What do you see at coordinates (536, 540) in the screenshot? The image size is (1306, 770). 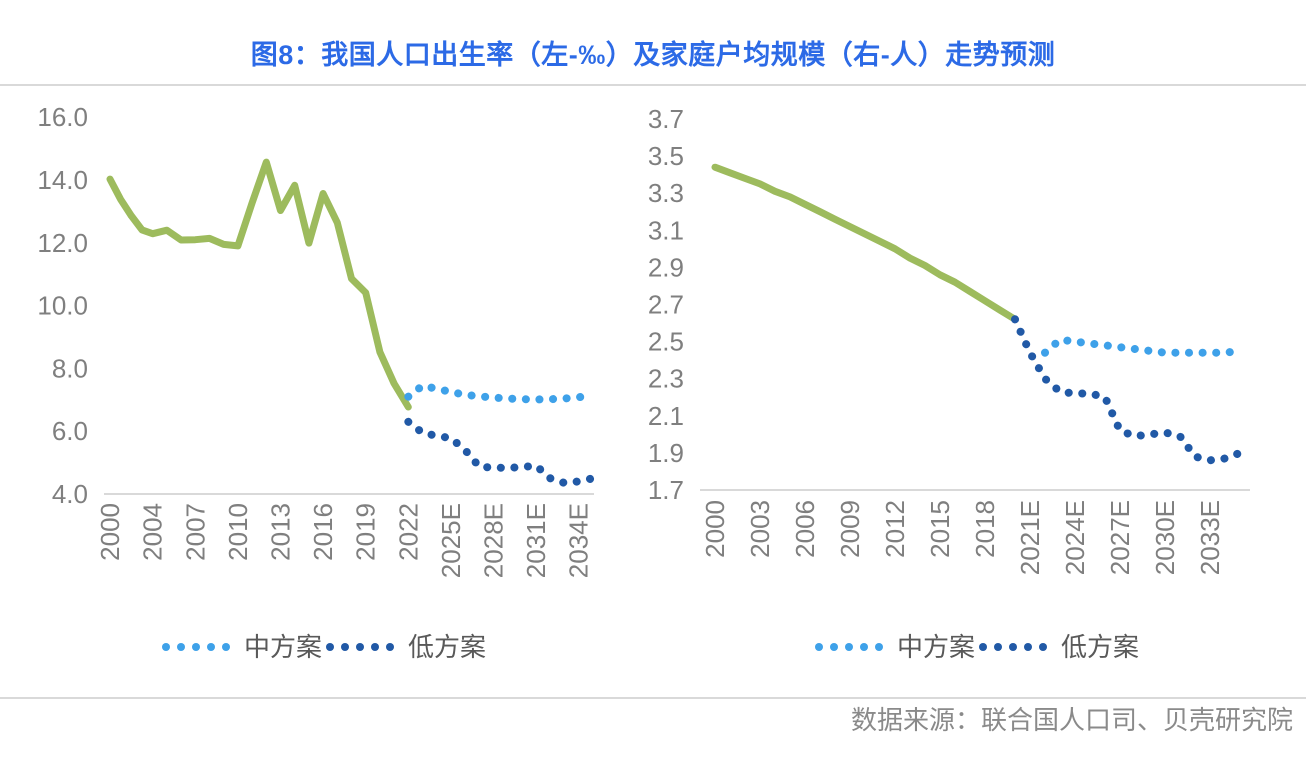 I see `svg-text: 2031E` at bounding box center [536, 540].